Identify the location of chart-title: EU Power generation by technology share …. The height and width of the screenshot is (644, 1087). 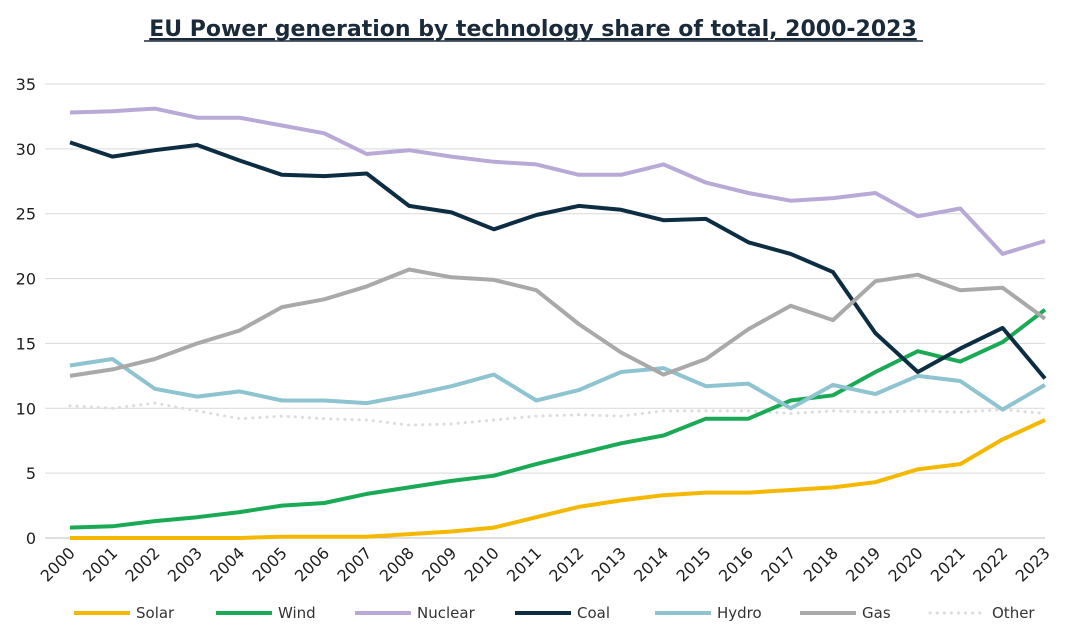
(533, 29).